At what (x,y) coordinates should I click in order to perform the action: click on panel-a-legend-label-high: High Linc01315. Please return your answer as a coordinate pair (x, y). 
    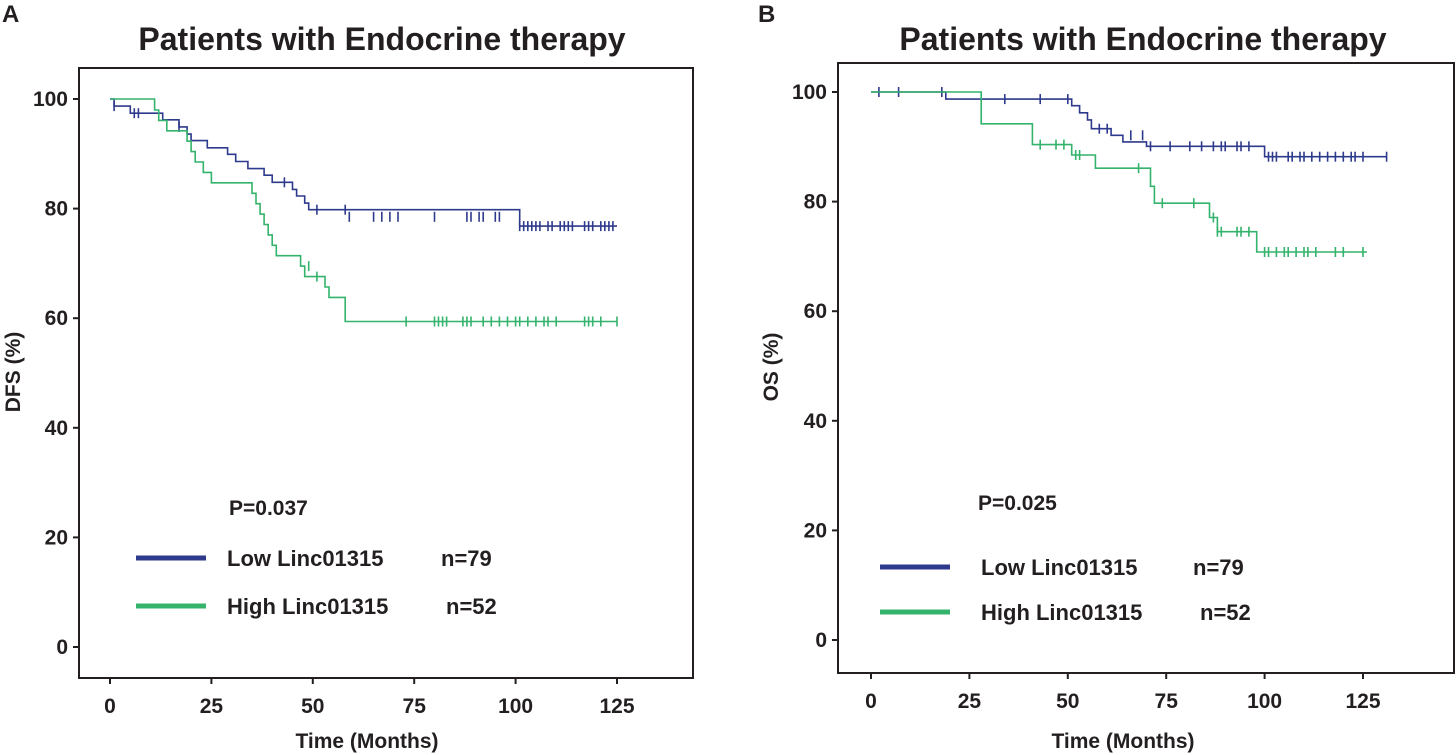
    Looking at the image, I should click on (307, 606).